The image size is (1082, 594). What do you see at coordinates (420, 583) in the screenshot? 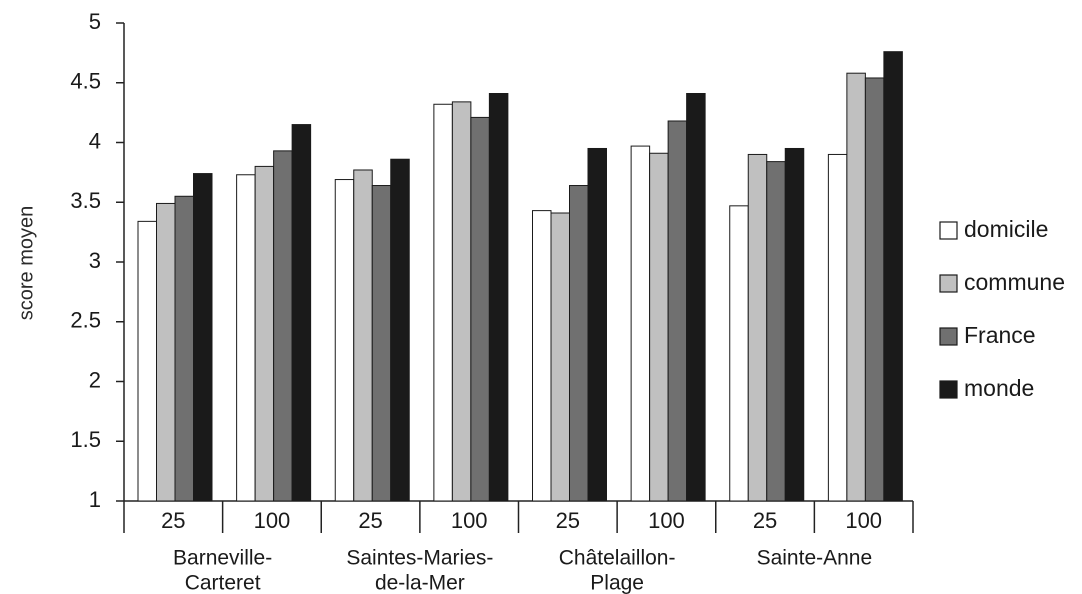
I see `group-label: de-la-Mer` at bounding box center [420, 583].